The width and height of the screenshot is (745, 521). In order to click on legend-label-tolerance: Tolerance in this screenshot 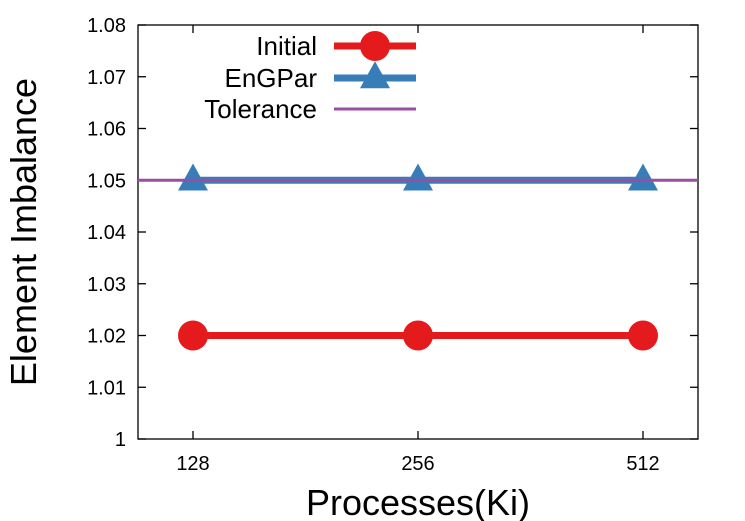, I will do `click(260, 109)`.